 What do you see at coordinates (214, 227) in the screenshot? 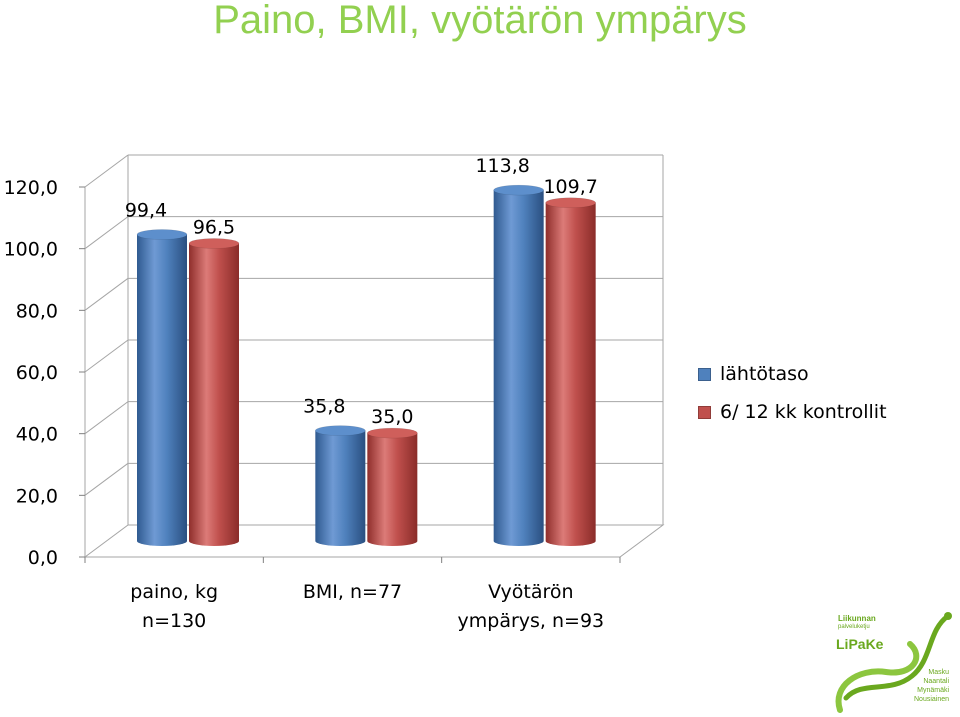
I see `data-label: 96,5` at bounding box center [214, 227].